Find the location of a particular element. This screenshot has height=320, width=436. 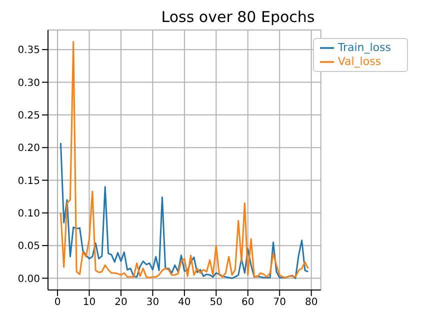

x-tick-label: 0 is located at coordinates (57, 302).